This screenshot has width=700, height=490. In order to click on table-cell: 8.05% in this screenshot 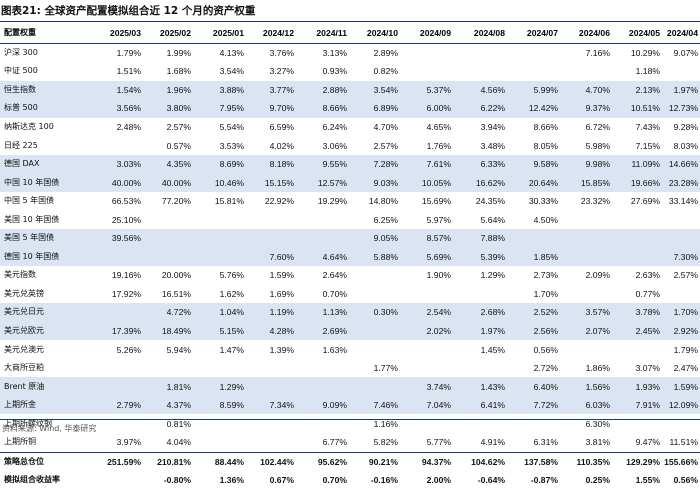, I will do `click(545, 145)`.